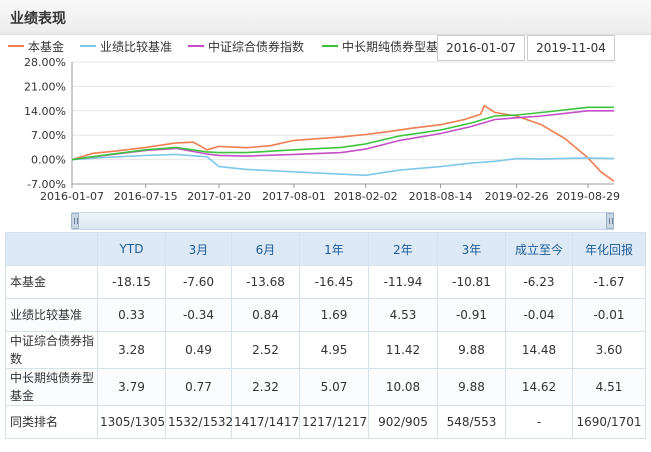  Describe the element at coordinates (517, 196) in the screenshot. I see `x-tick-label: 2019-02-26` at that location.